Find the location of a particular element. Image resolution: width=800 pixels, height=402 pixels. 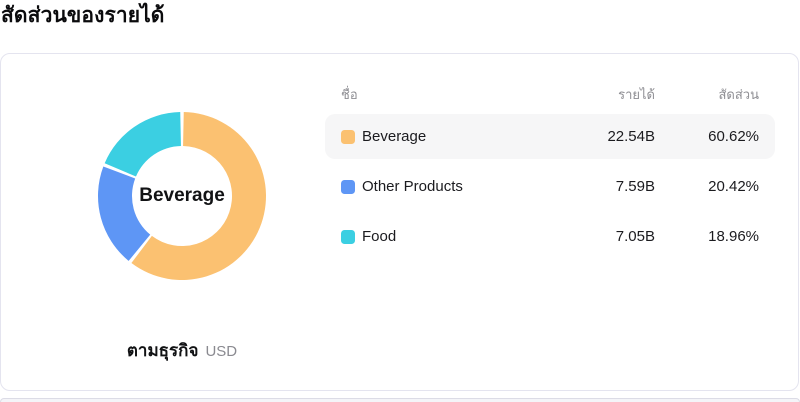

donut-slice-food is located at coordinates (142, 144).